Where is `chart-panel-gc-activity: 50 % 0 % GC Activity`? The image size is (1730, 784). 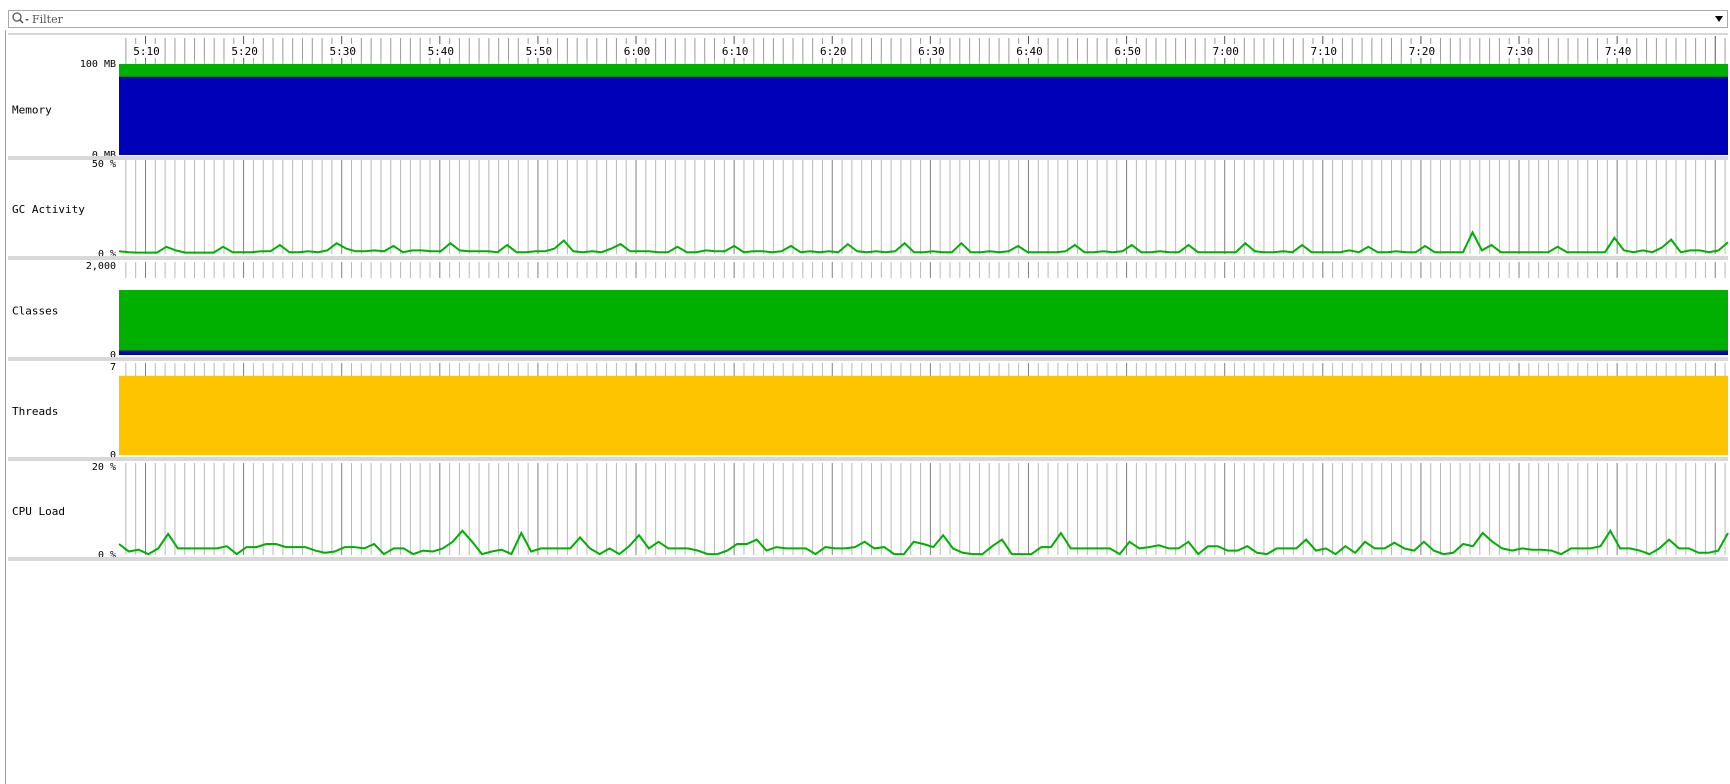
chart-panel-gc-activity: 50 % 0 % GC Activity is located at coordinates (868, 209).